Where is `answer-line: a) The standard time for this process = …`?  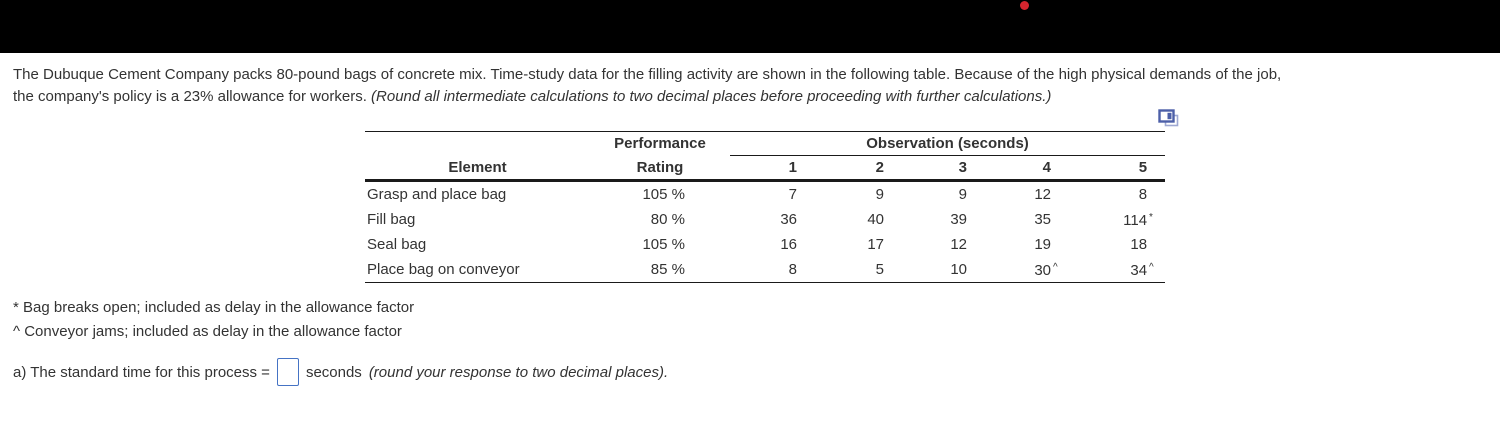
answer-line: a) The standard time for this process = … is located at coordinates (340, 372).